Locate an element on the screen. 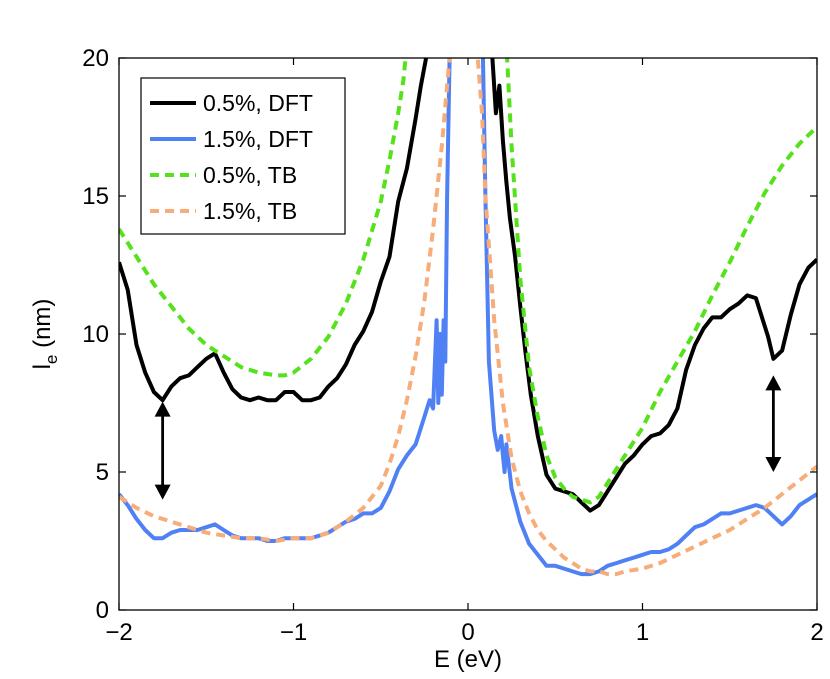 Image resolution: width=830 pixels, height=679 pixels. y-axis-label-main: l is located at coordinates (42, 366).